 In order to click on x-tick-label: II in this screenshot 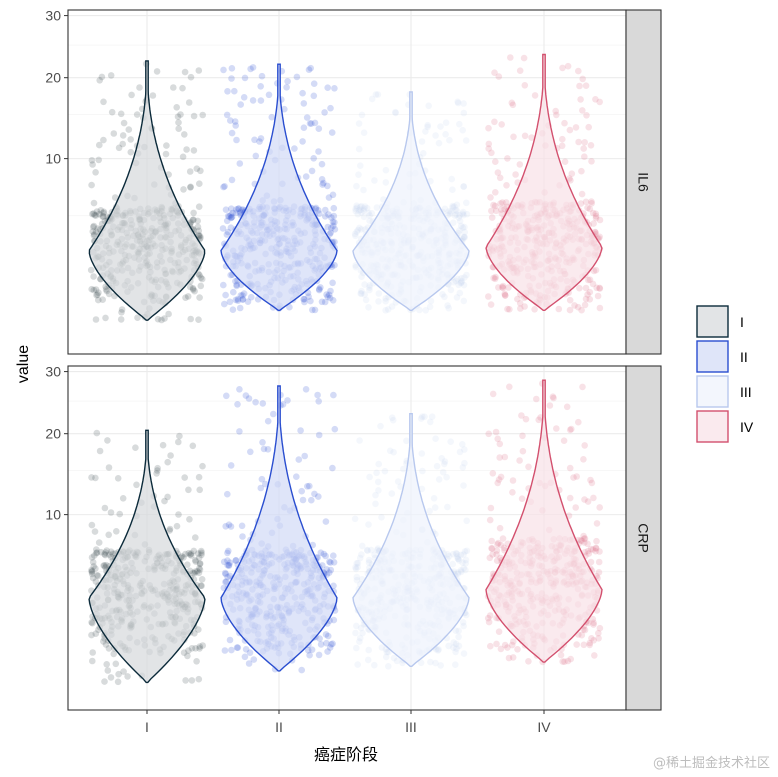, I will do `click(279, 727)`.